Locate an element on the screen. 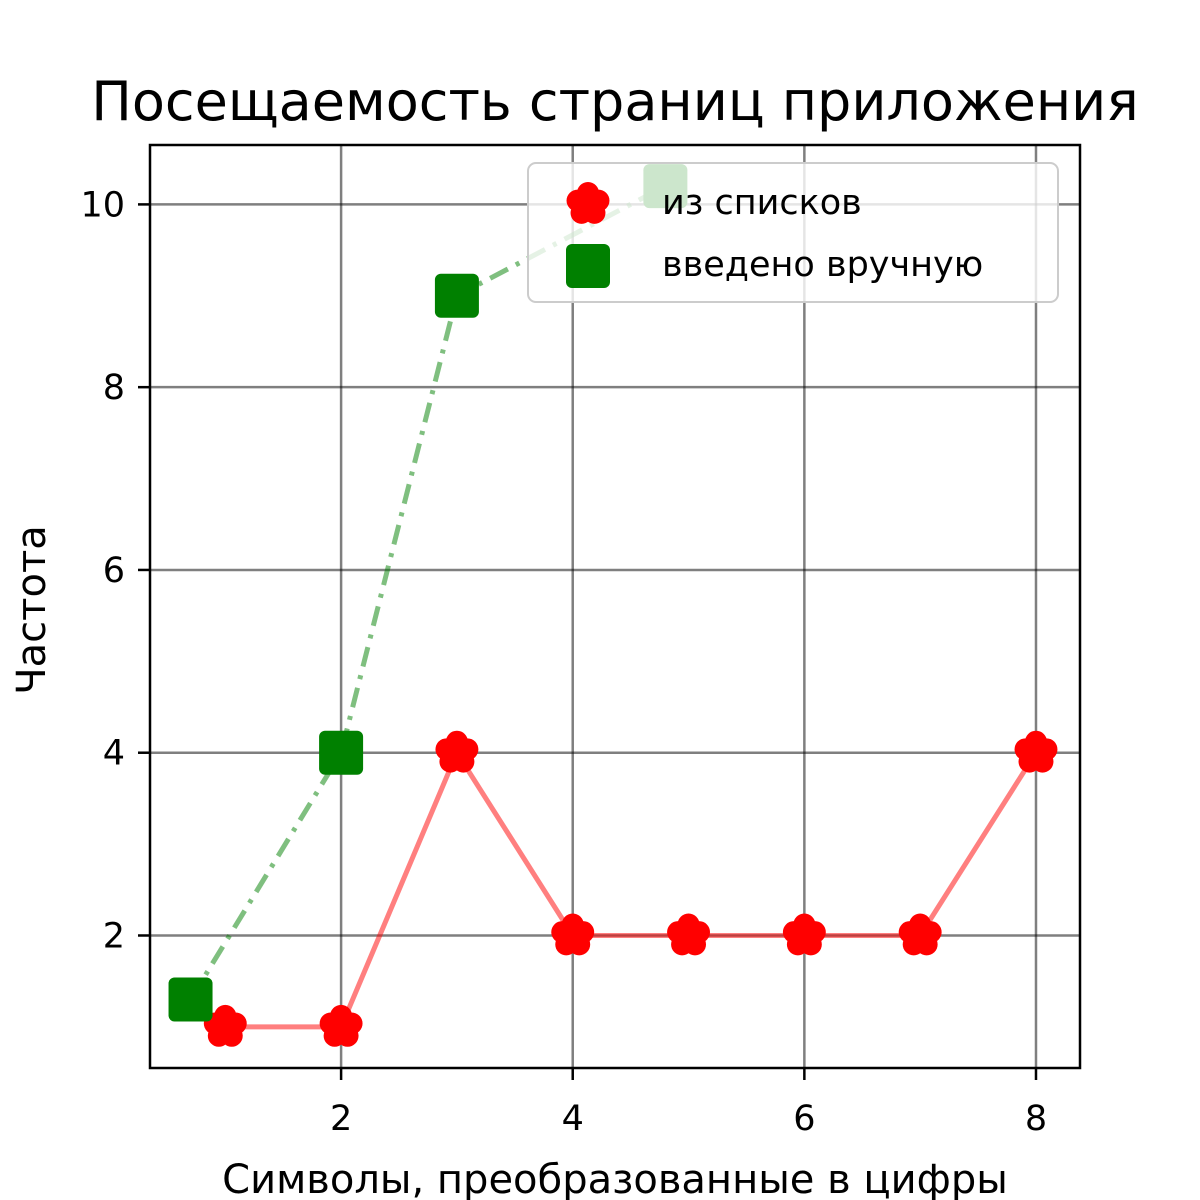  legend-box is located at coordinates (793, 232).